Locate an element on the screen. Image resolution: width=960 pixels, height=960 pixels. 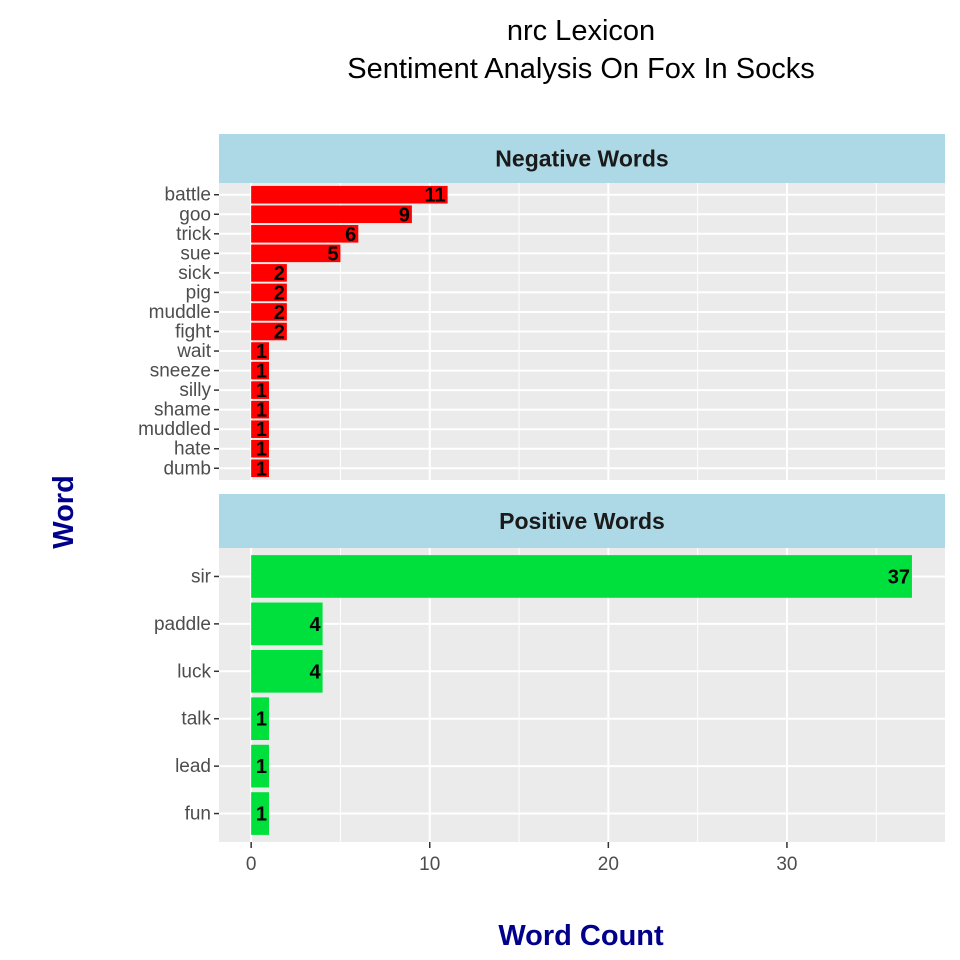
bar-lead is located at coordinates (260, 766).